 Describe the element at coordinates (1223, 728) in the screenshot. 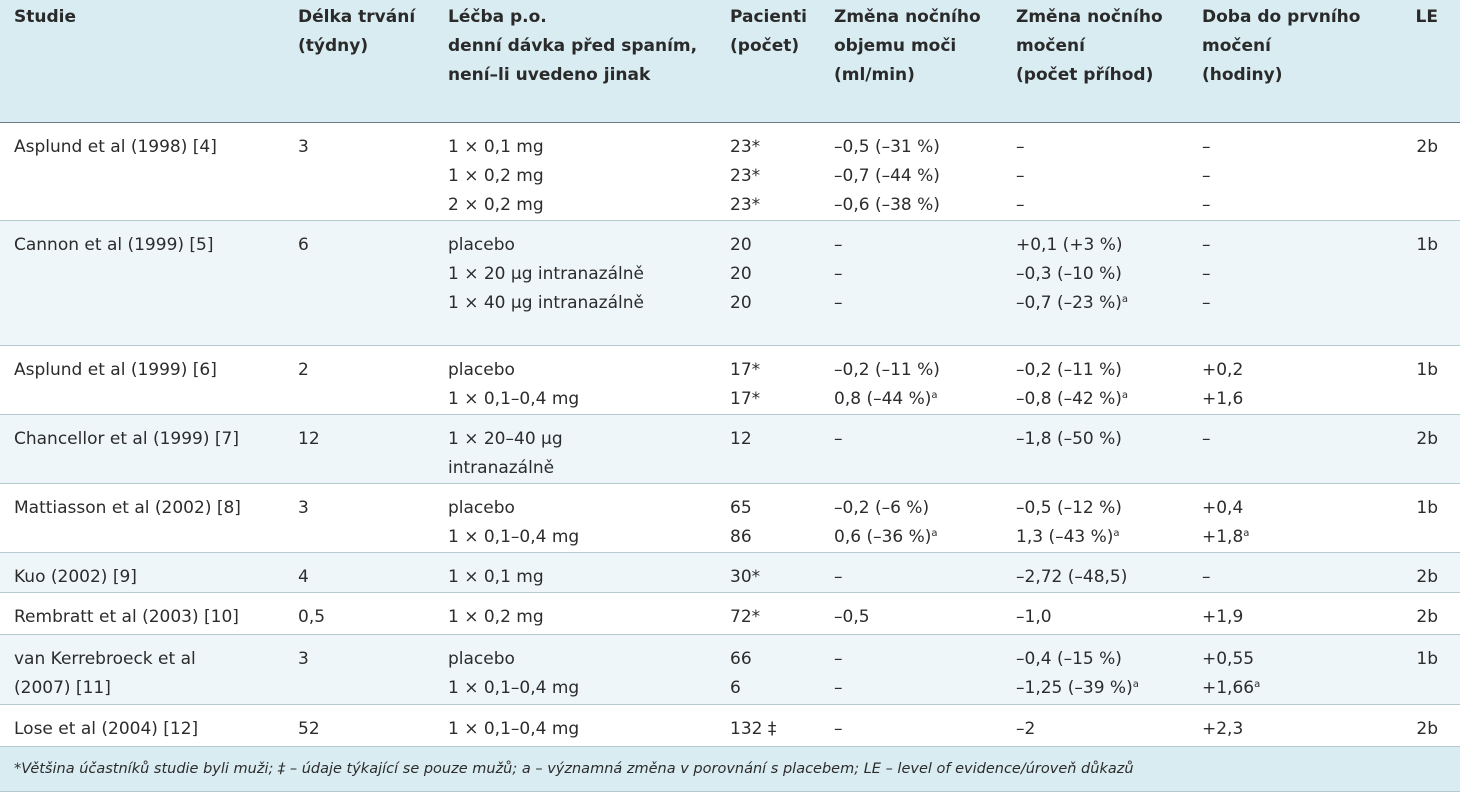

I see `cell-text: +2,3` at that location.